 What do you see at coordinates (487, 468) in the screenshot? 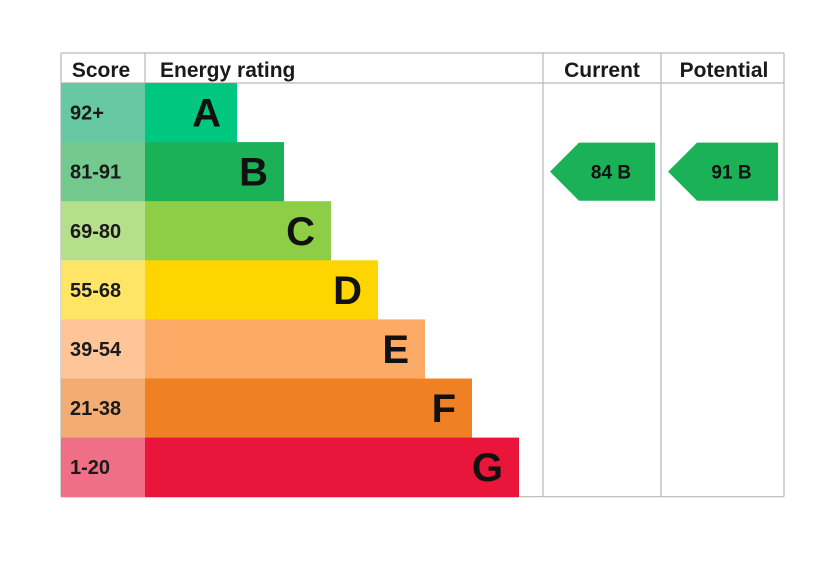
I see `band-letter-g: G` at bounding box center [487, 468].